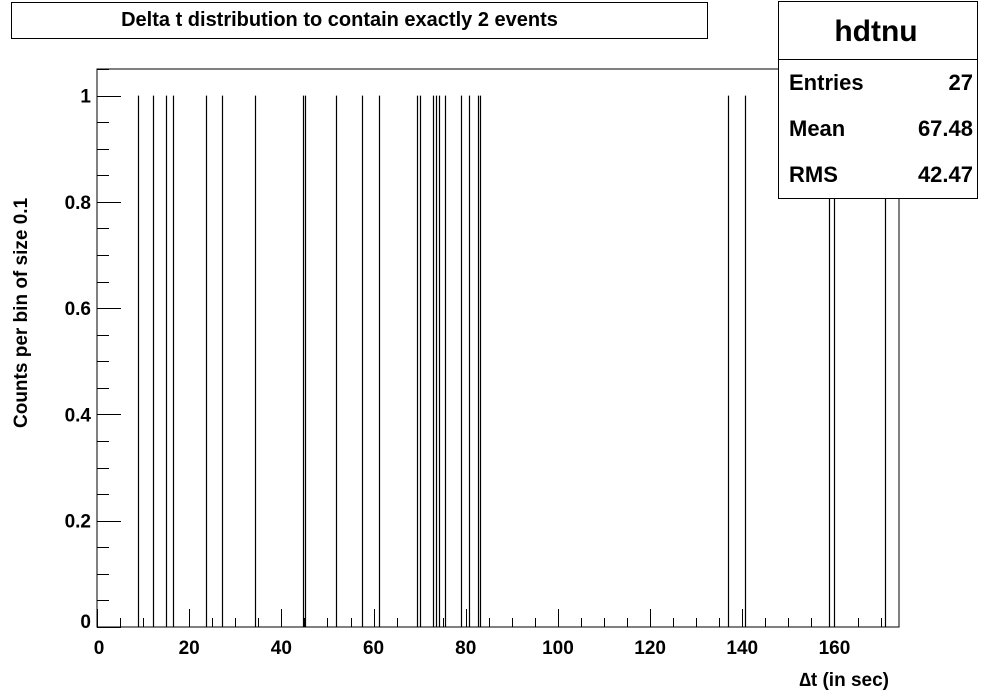 This screenshot has width=999, height=696. I want to click on x-tick-label: 100, so click(558, 648).